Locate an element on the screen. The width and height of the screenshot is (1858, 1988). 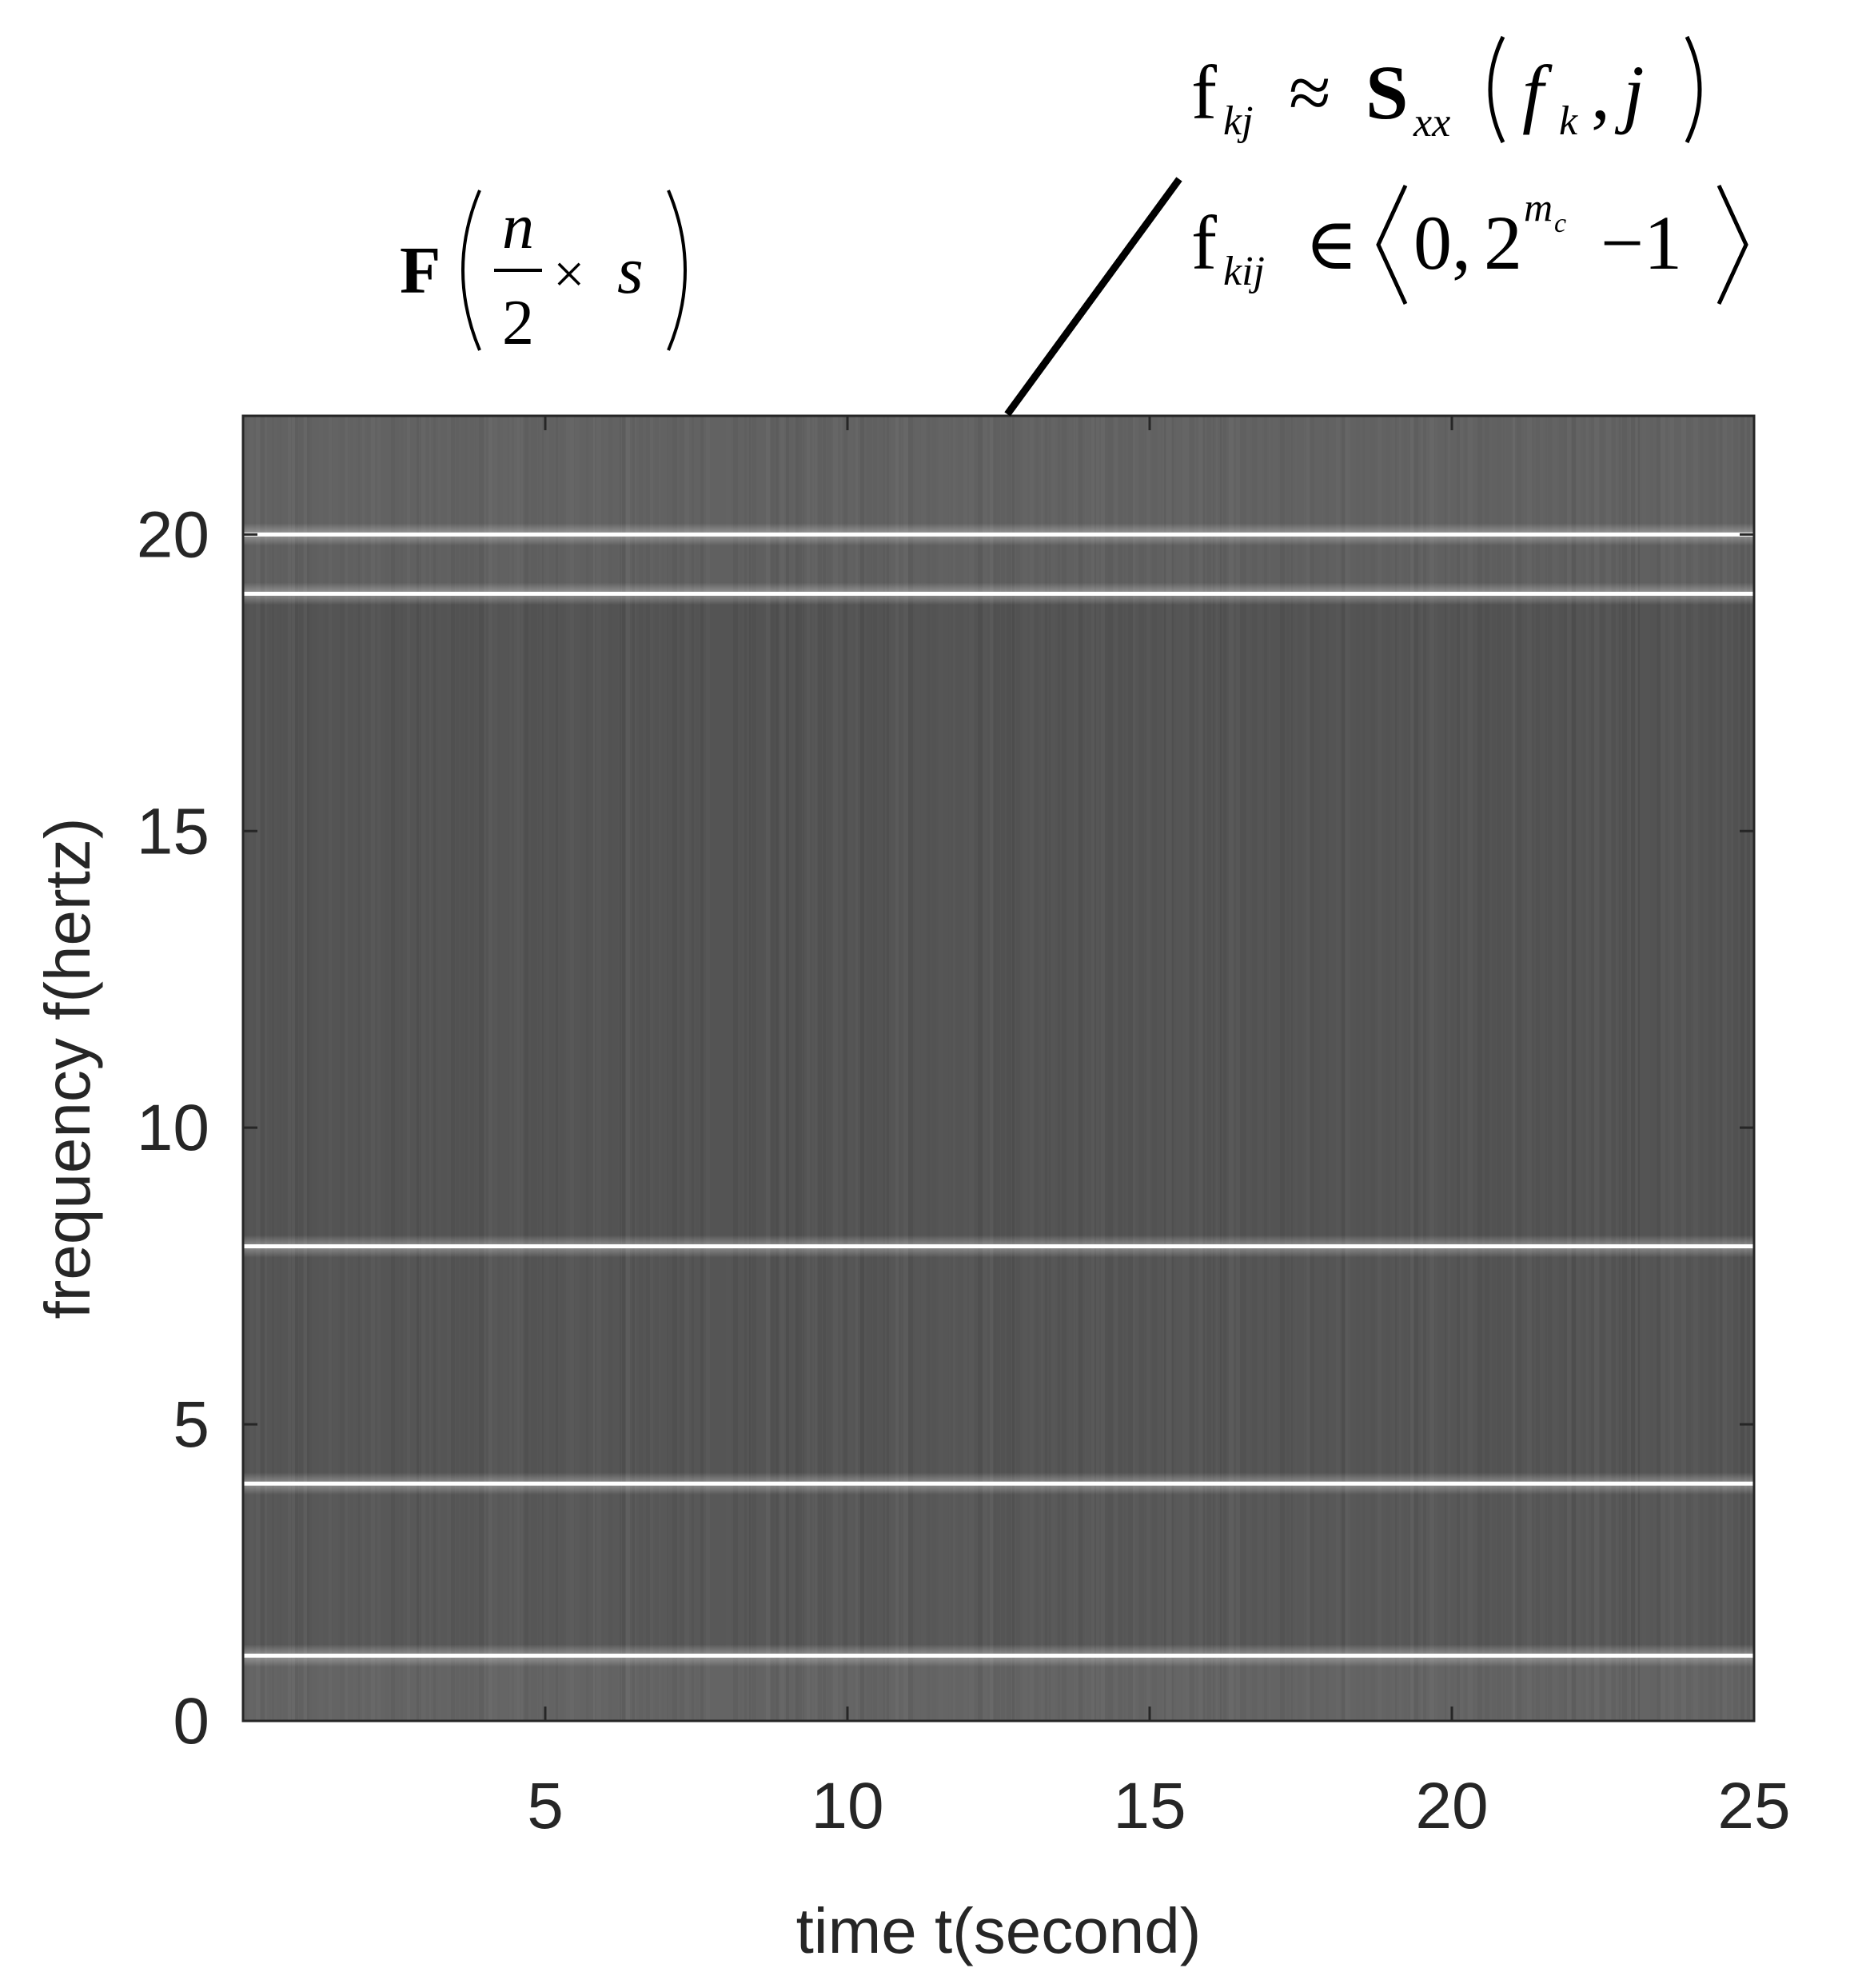
formula1-fk: f is located at coordinates (1537, 92).